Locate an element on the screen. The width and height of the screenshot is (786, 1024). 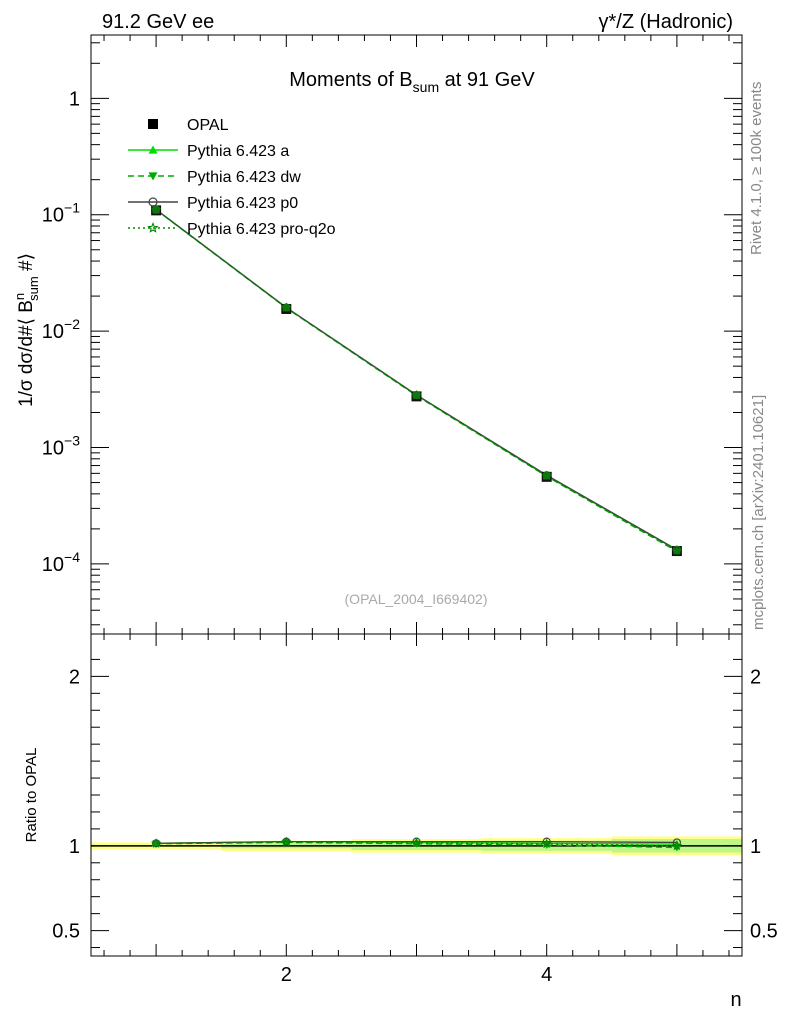
y-axis-label-a: 1/σ dσ/d#⟨ B is located at coordinates (26, 353).